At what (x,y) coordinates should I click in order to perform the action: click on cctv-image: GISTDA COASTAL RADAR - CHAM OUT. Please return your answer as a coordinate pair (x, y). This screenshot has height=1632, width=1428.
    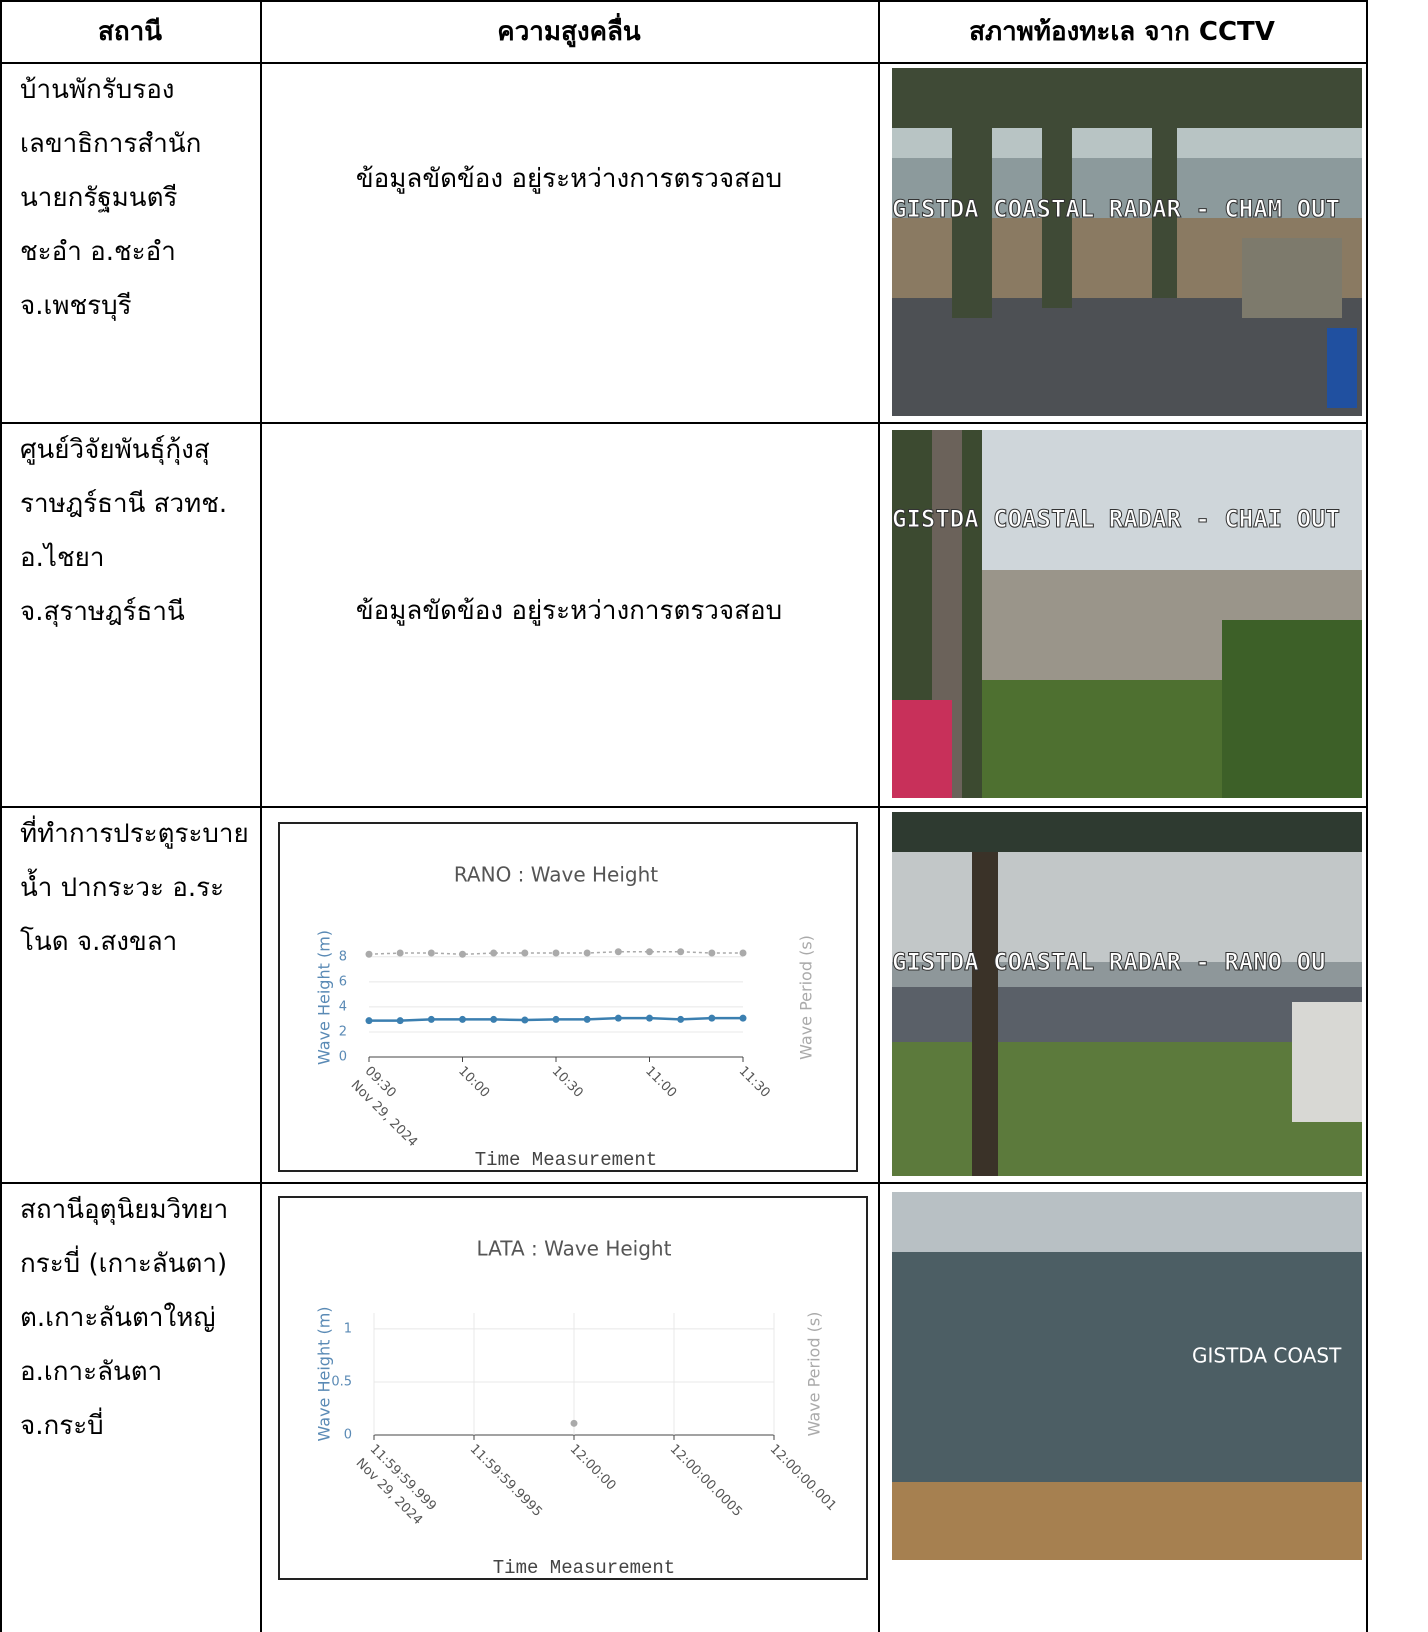
    Looking at the image, I should click on (1127, 242).